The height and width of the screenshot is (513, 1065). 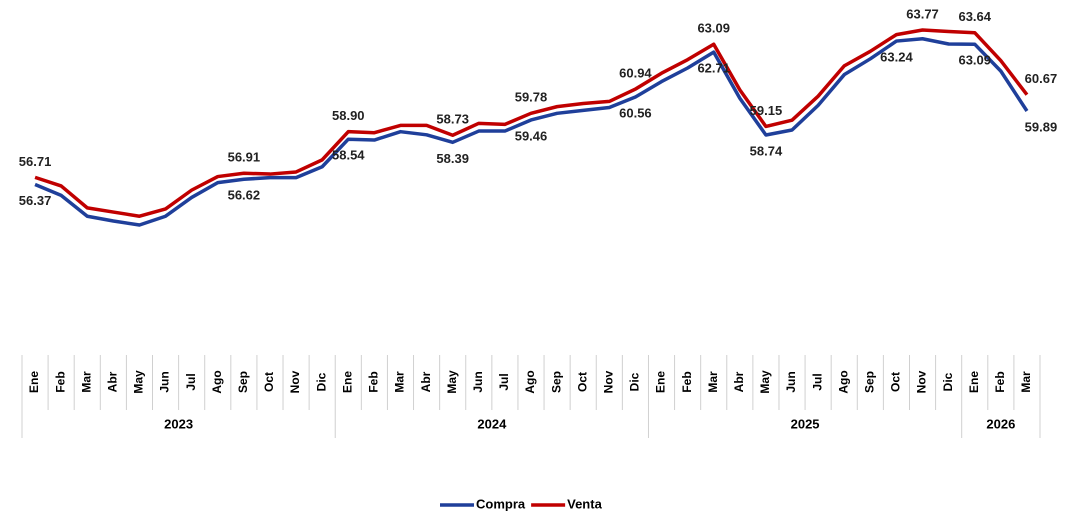 What do you see at coordinates (805, 423) in the screenshot?
I see `x-group-label: 2025` at bounding box center [805, 423].